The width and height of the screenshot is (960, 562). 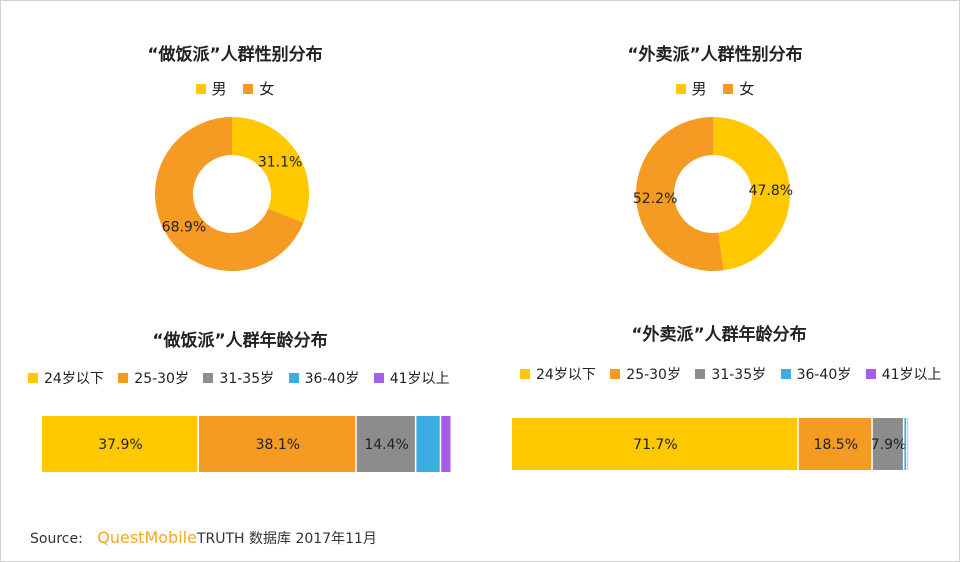 What do you see at coordinates (280, 163) in the screenshot?
I see `slice-label: 31.1%` at bounding box center [280, 163].